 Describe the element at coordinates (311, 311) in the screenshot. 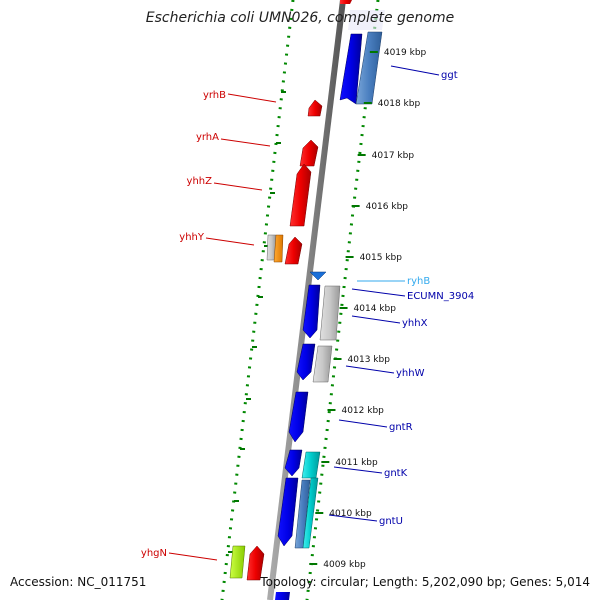

I see `gene-ecumn-arrow` at that location.